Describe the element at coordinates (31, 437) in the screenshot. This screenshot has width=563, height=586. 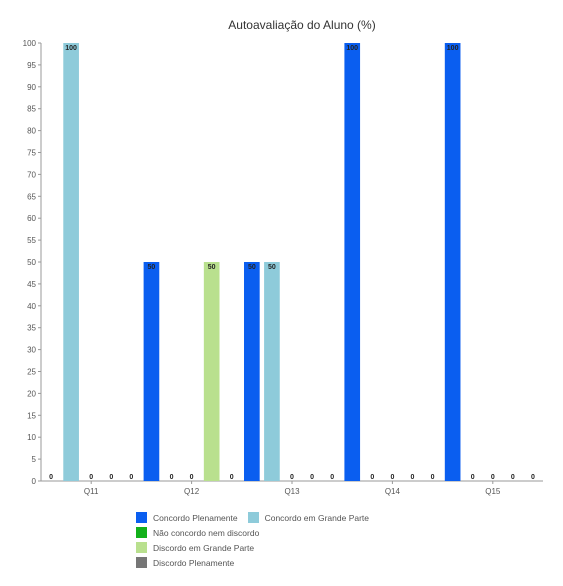
I see `y-tick-label: 10` at that location.